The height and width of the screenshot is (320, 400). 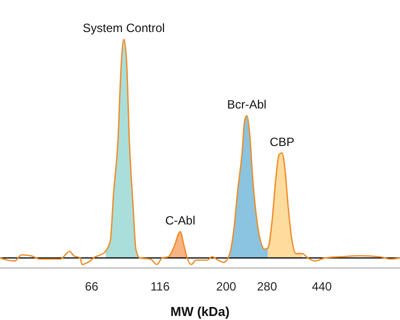 I want to click on x-tick-label: 66, so click(x=92, y=287).